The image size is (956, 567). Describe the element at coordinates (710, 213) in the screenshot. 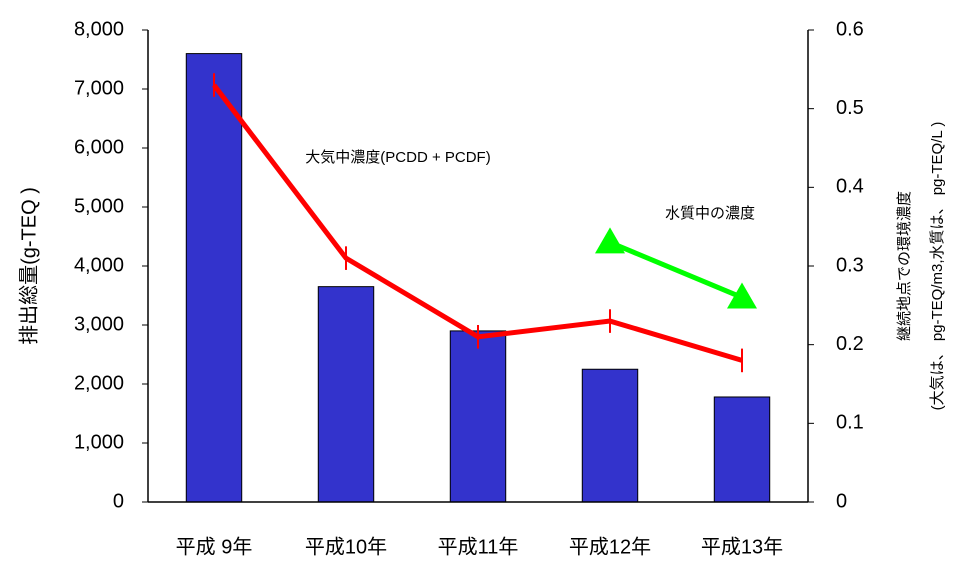

I see `annotation: 水質中の濃度` at that location.